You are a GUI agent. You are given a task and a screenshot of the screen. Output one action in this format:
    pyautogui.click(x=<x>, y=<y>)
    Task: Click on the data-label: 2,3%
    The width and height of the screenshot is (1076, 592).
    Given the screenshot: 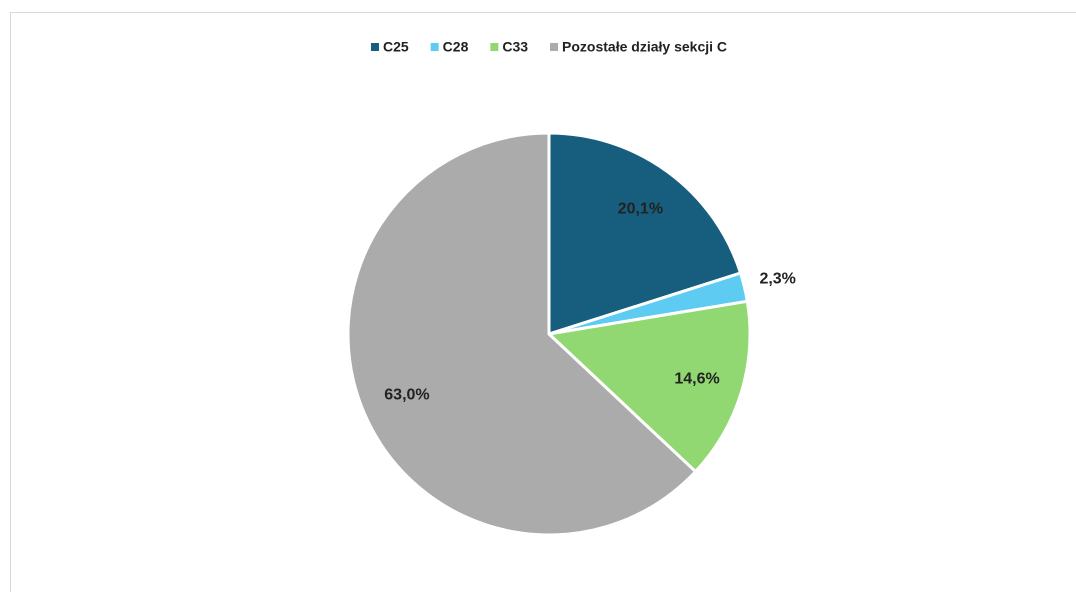 What is the action you would take?
    pyautogui.click(x=777, y=278)
    